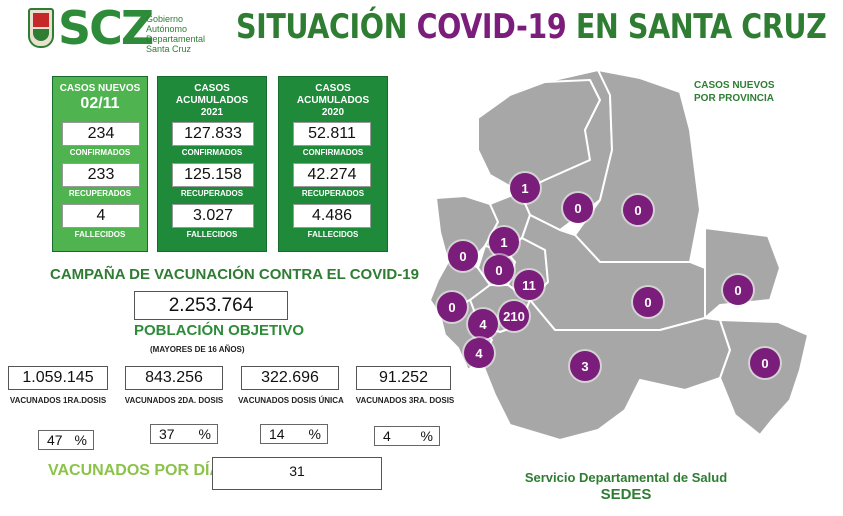 Image resolution: width=843 pixels, height=516 pixels. Describe the element at coordinates (213, 216) in the screenshot. I see `acc2021-deaths-value: 3.027` at that location.